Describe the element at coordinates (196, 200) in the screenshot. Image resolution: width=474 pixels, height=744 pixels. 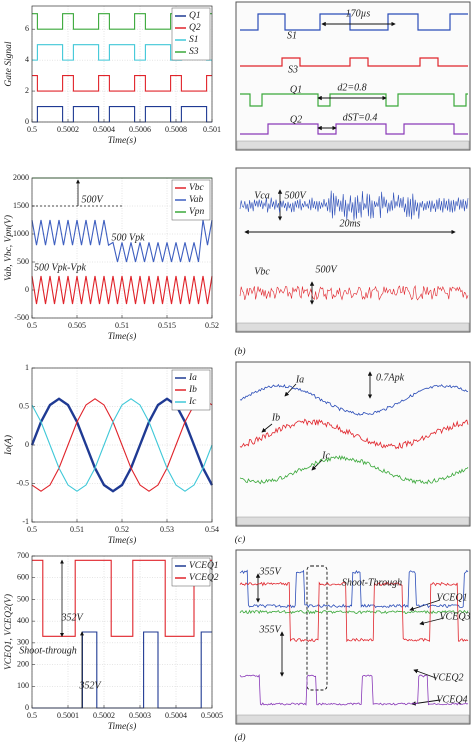
I see `legend-label: Vab` at that location.